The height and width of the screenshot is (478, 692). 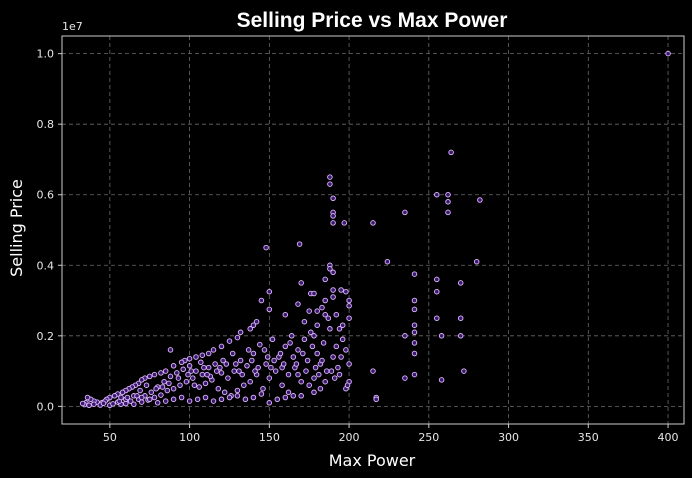 I want to click on x-tick-label: 50, so click(x=110, y=437).